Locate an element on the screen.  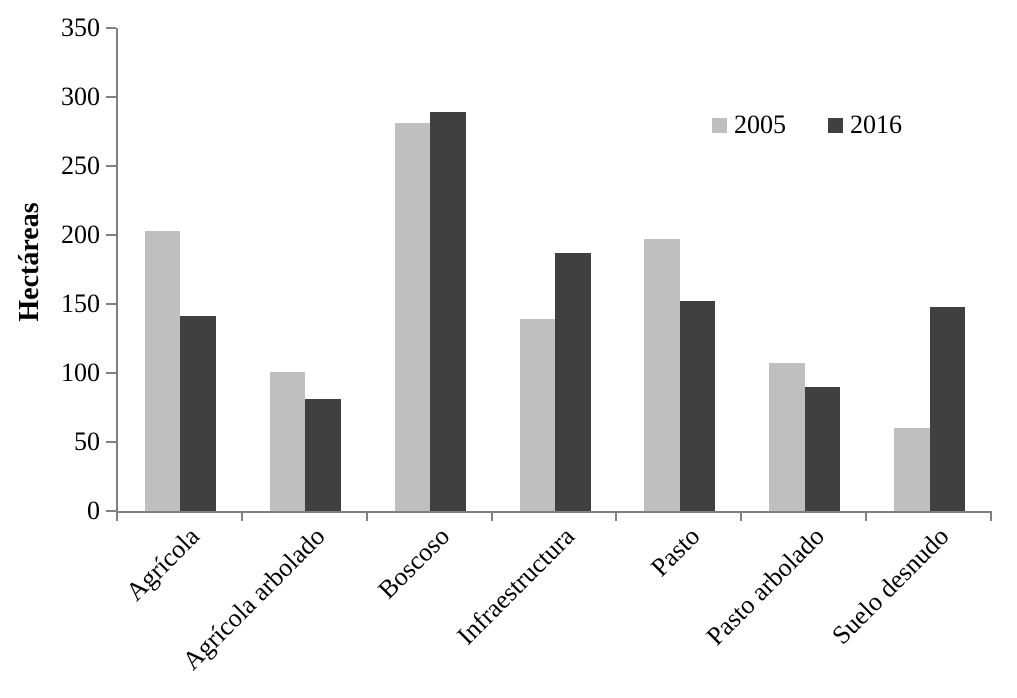
y-tick-label: 200 is located at coordinates (80, 234).